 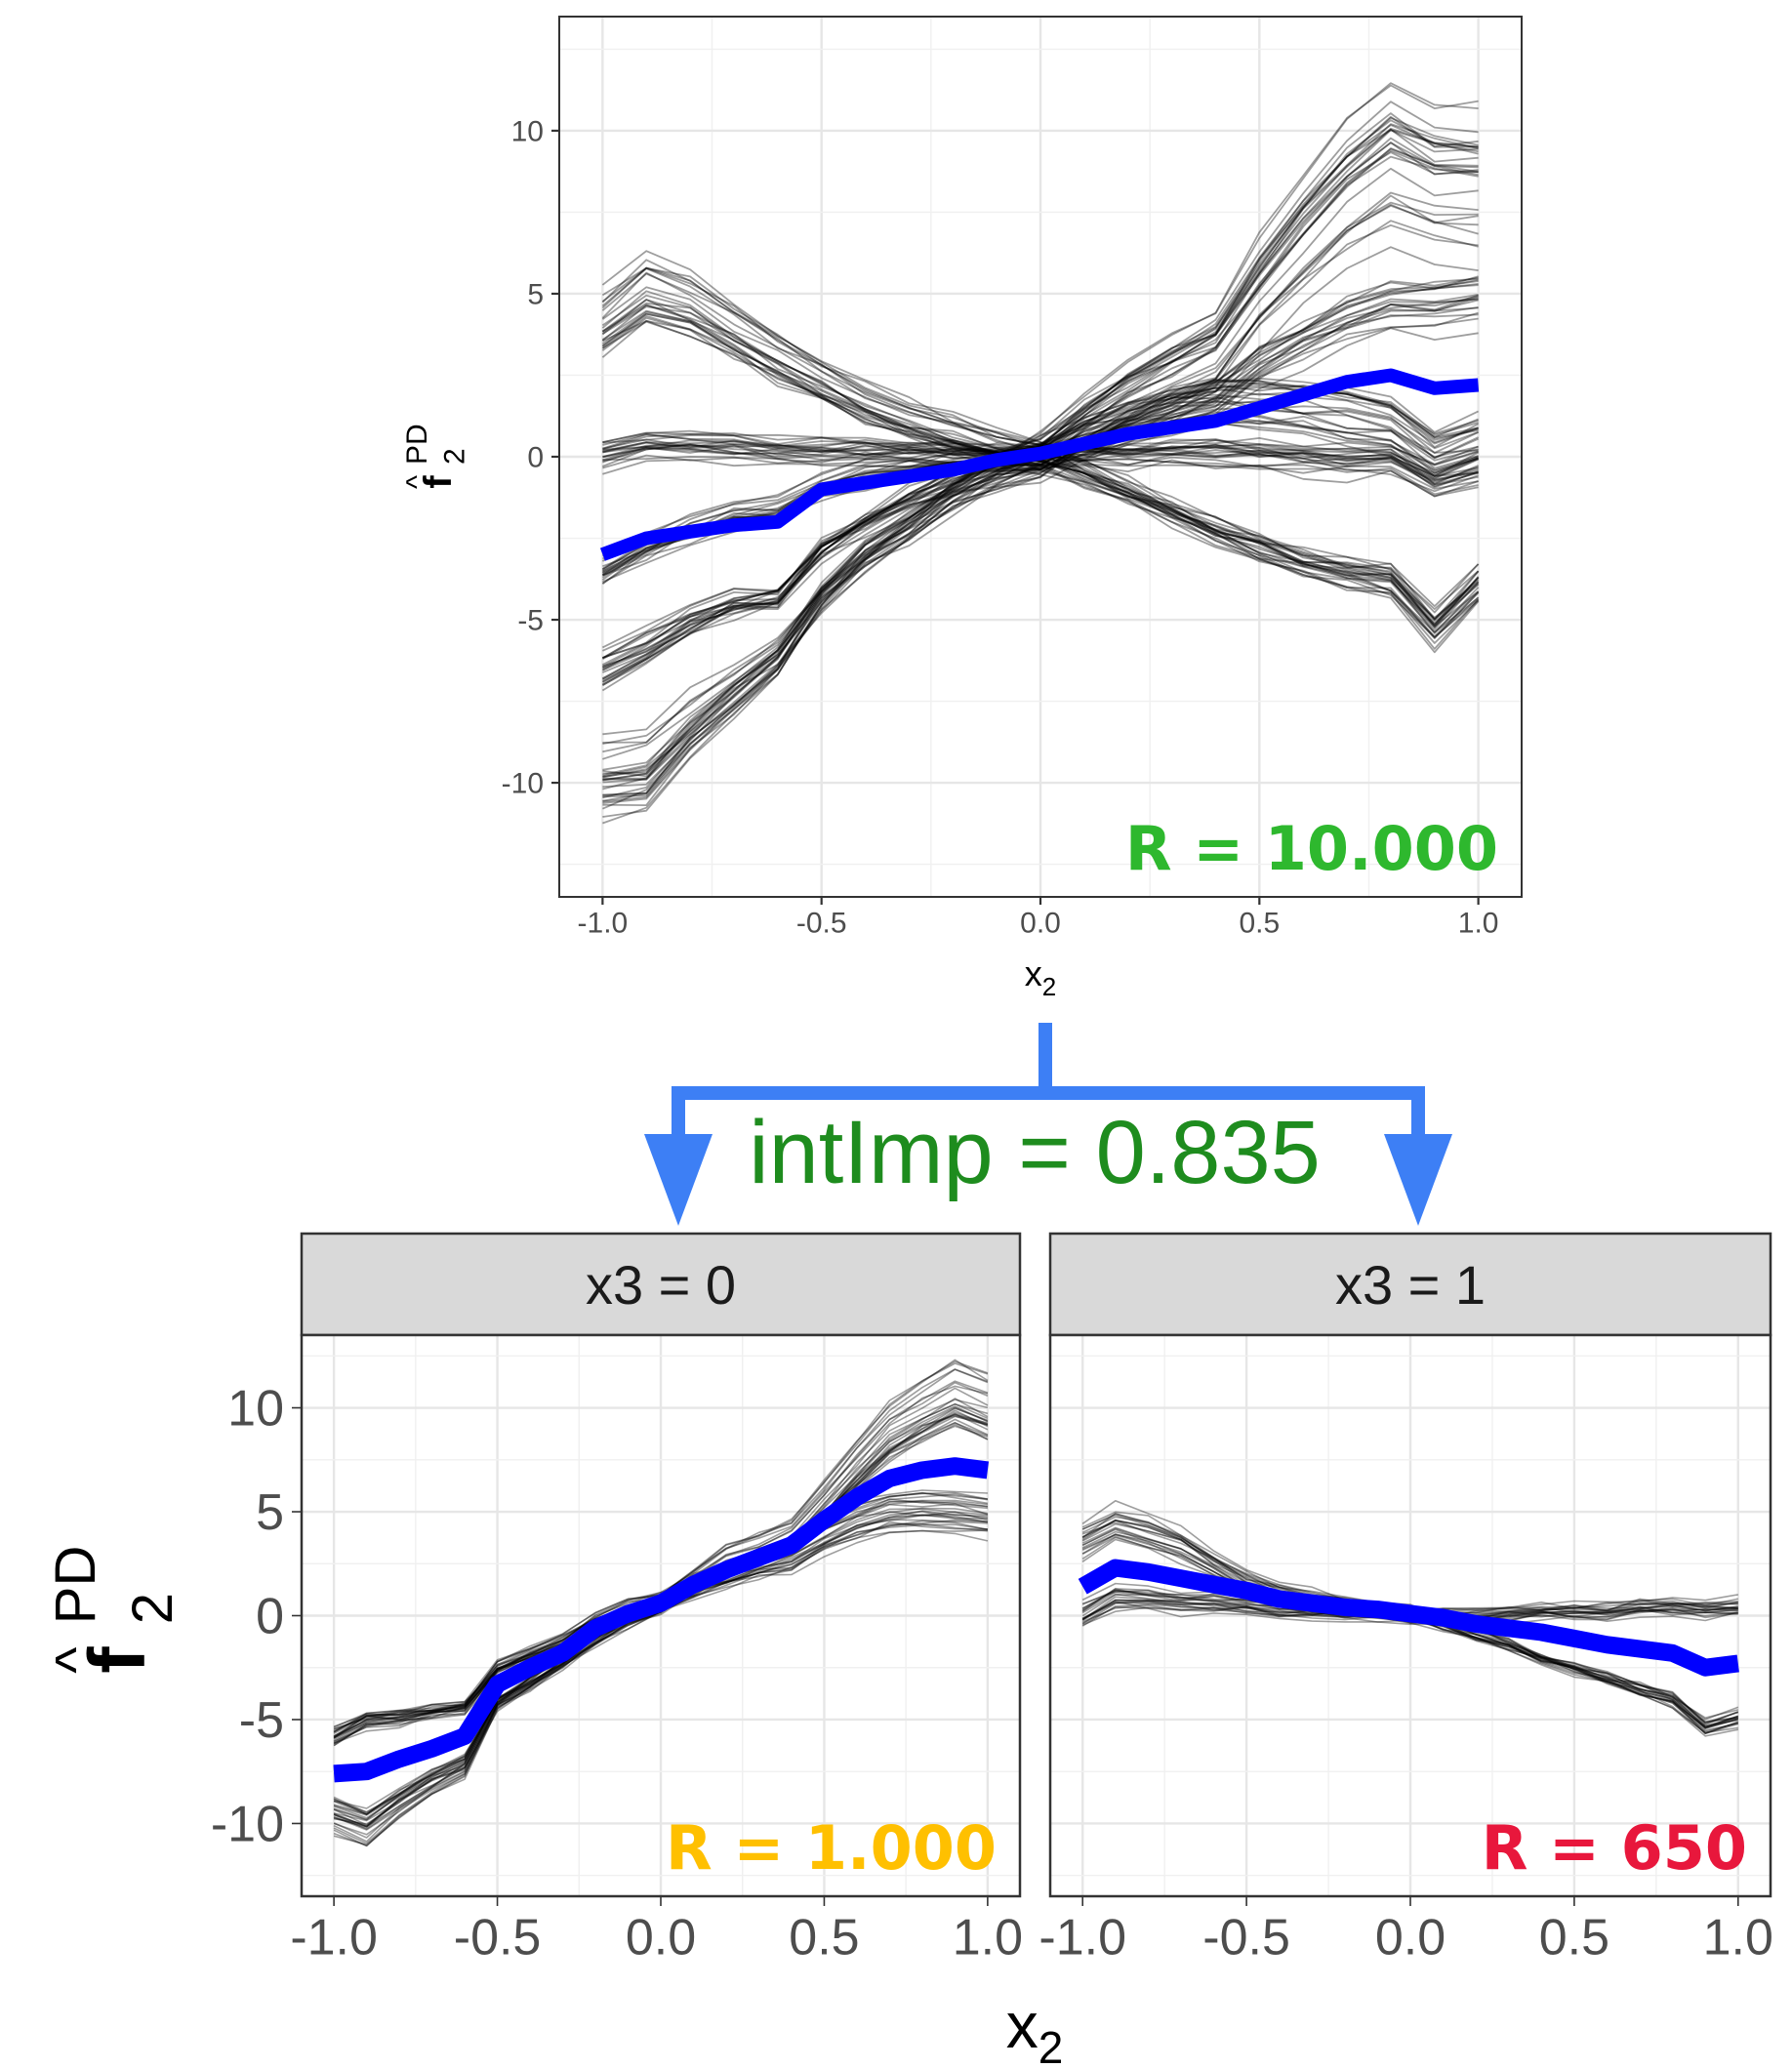 I want to click on x-tick-label: 1.0, so click(x=1738, y=1937).